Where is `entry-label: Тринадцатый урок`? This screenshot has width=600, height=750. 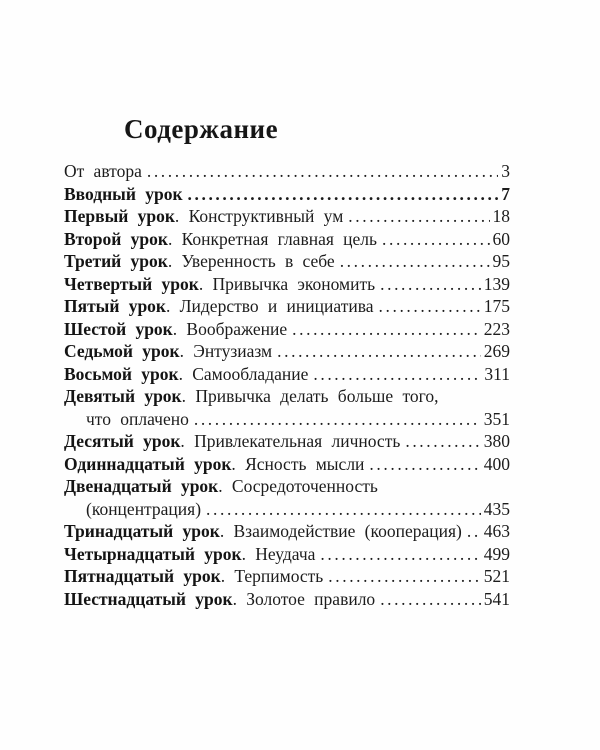 entry-label: Тринадцатый урок is located at coordinates (142, 531).